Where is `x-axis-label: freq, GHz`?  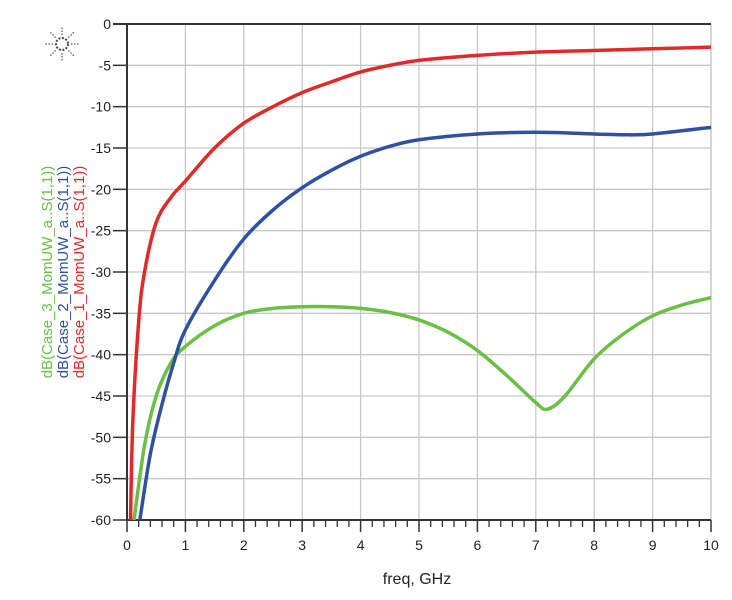
x-axis-label: freq, GHz is located at coordinates (417, 579).